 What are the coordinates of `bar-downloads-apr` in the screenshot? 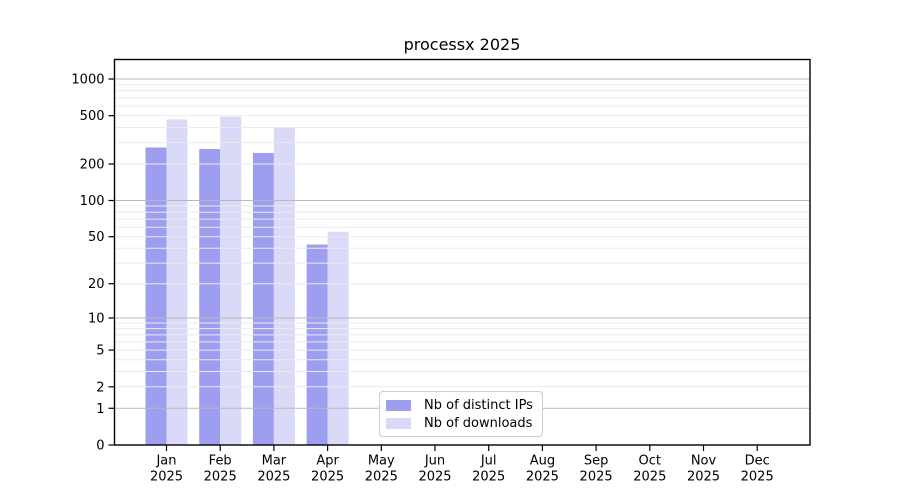 It's located at (338, 338).